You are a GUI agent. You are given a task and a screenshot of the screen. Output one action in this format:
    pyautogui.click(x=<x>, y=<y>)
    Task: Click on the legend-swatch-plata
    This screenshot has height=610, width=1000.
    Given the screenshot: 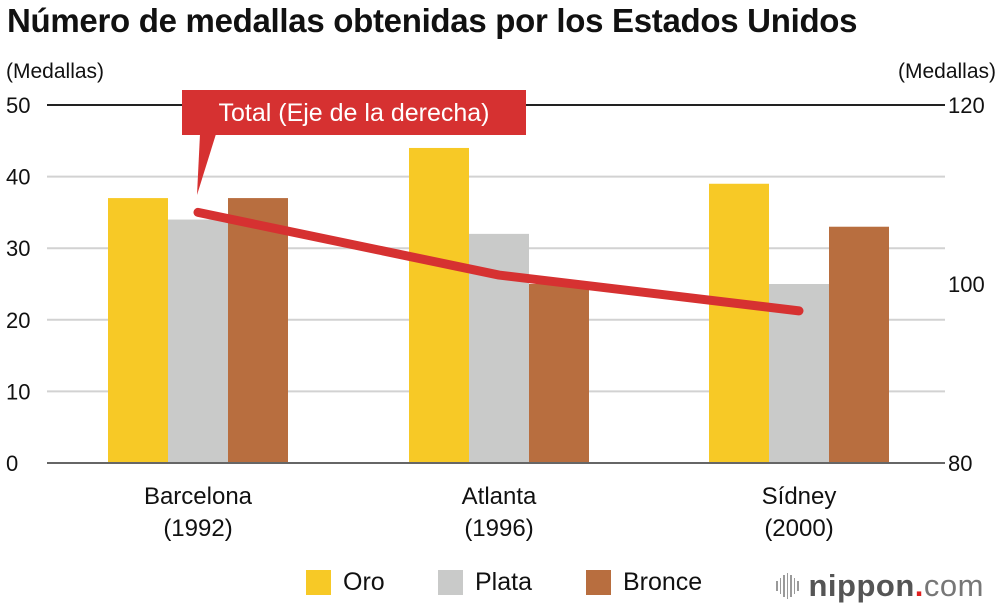 What is the action you would take?
    pyautogui.click(x=450, y=582)
    